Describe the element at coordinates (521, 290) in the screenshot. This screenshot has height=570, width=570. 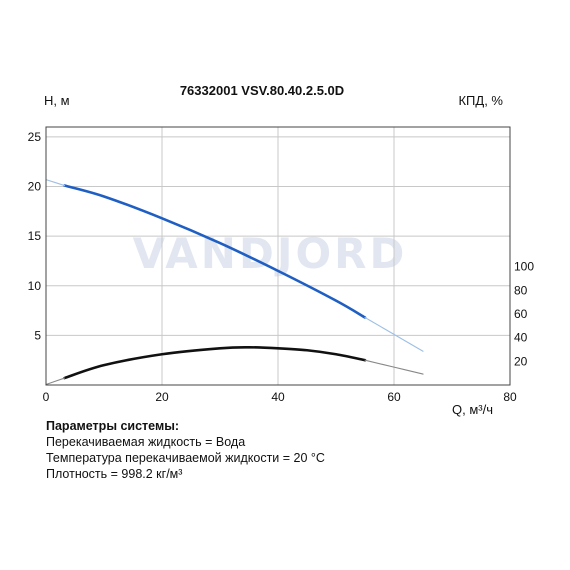
I see `y-right-tick-label: 80` at that location.